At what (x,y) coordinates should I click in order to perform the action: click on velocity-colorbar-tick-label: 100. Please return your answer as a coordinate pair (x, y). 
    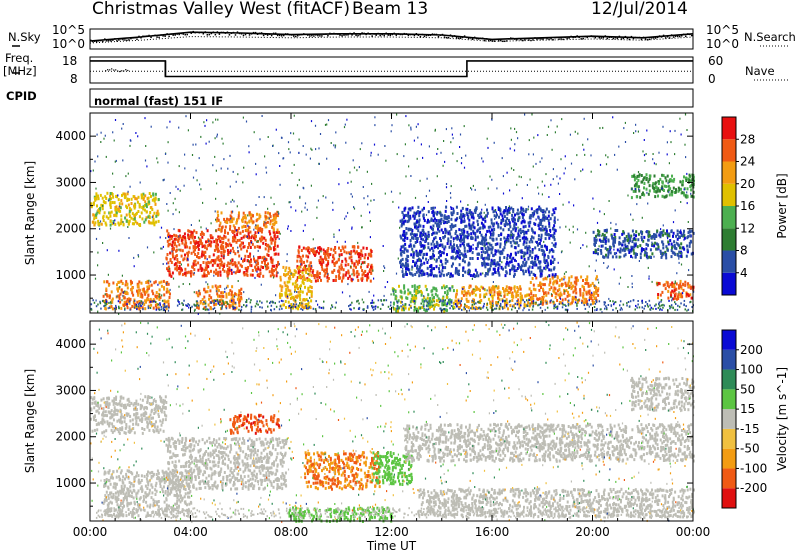
    Looking at the image, I should click on (751, 370).